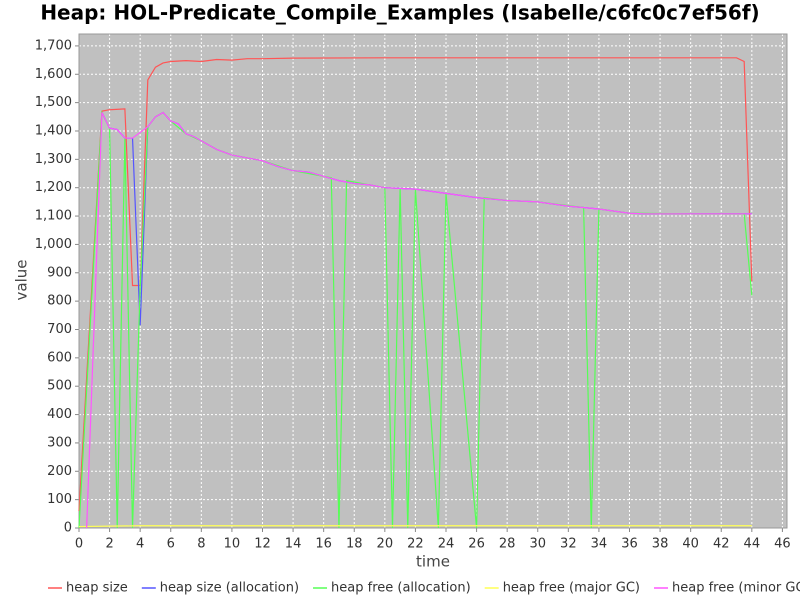  Describe the element at coordinates (385, 544) in the screenshot. I see `x-tick-label: 20` at that location.